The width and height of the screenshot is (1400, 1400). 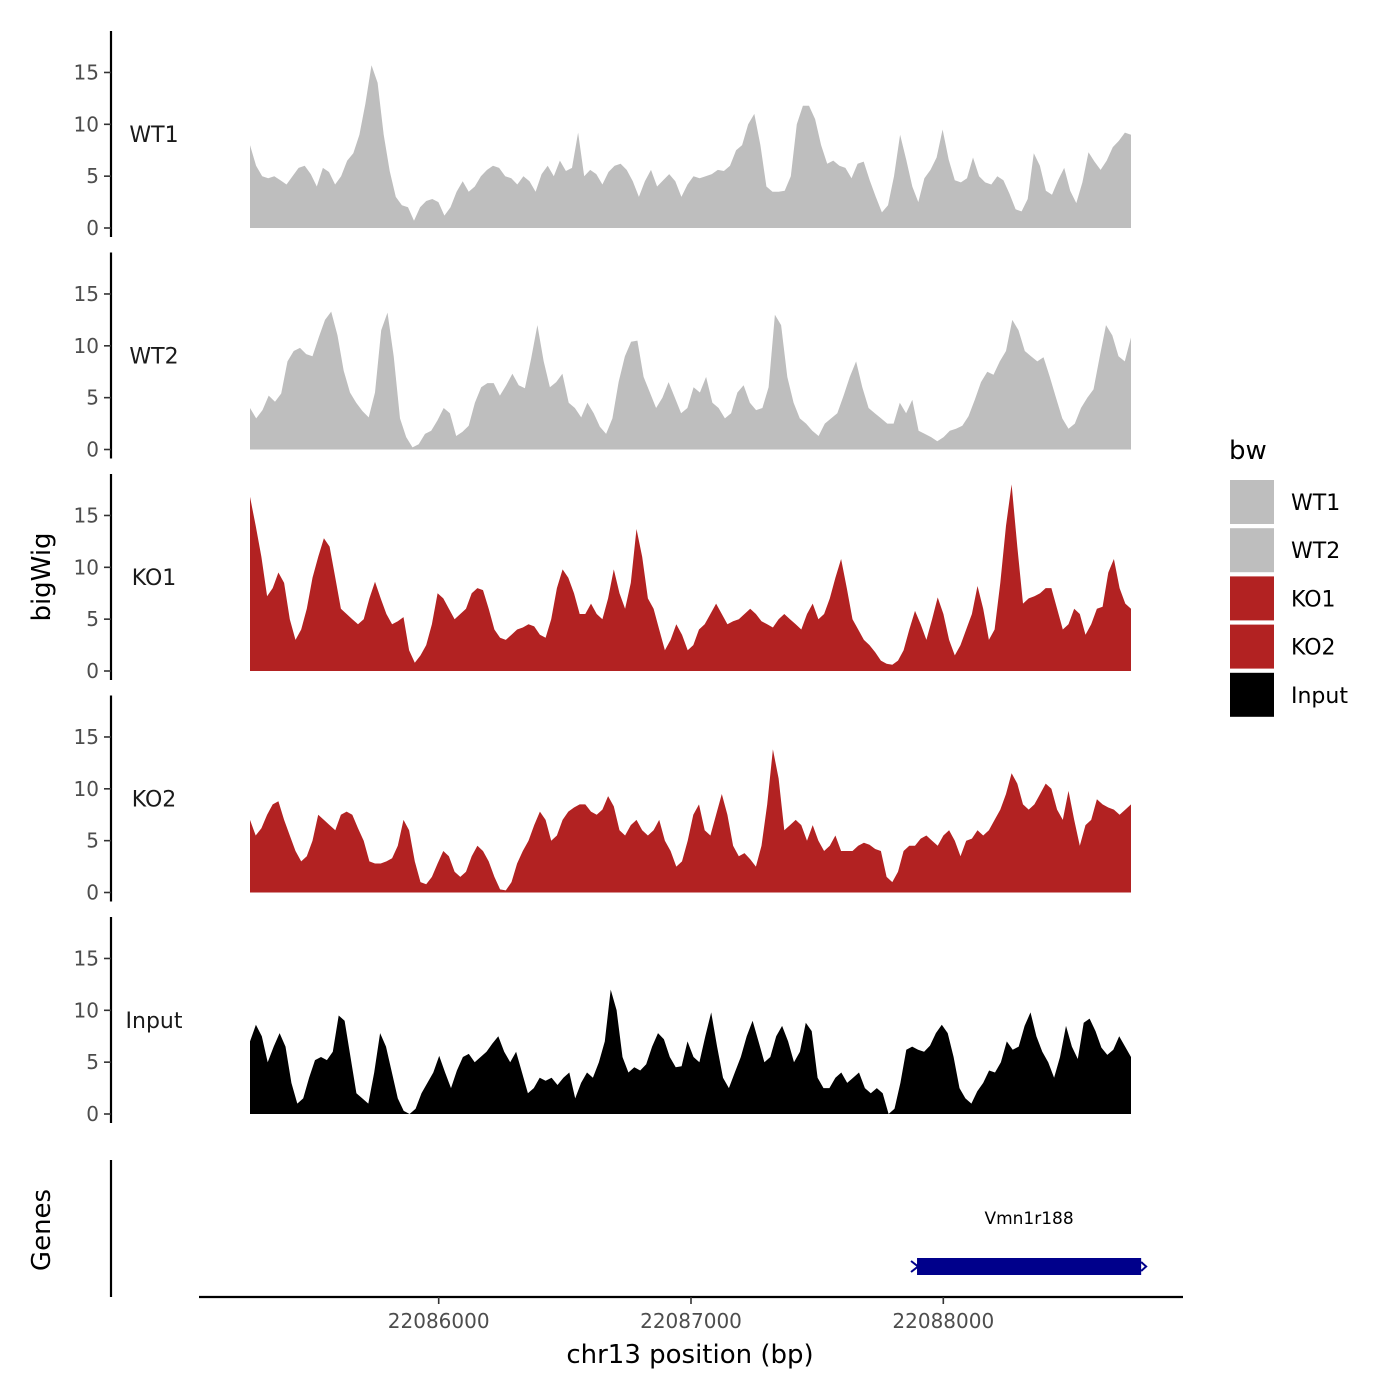 What do you see at coordinates (1315, 551) in the screenshot?
I see `legend-label: WT2` at bounding box center [1315, 551].